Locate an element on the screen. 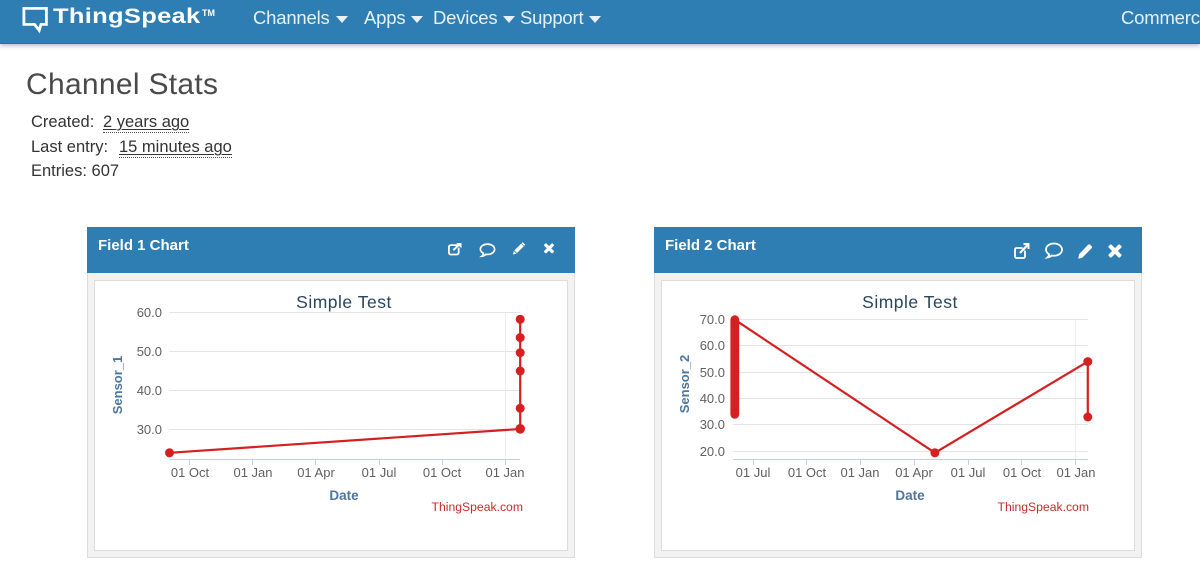  svg-text: Sensor_1 is located at coordinates (117, 385).